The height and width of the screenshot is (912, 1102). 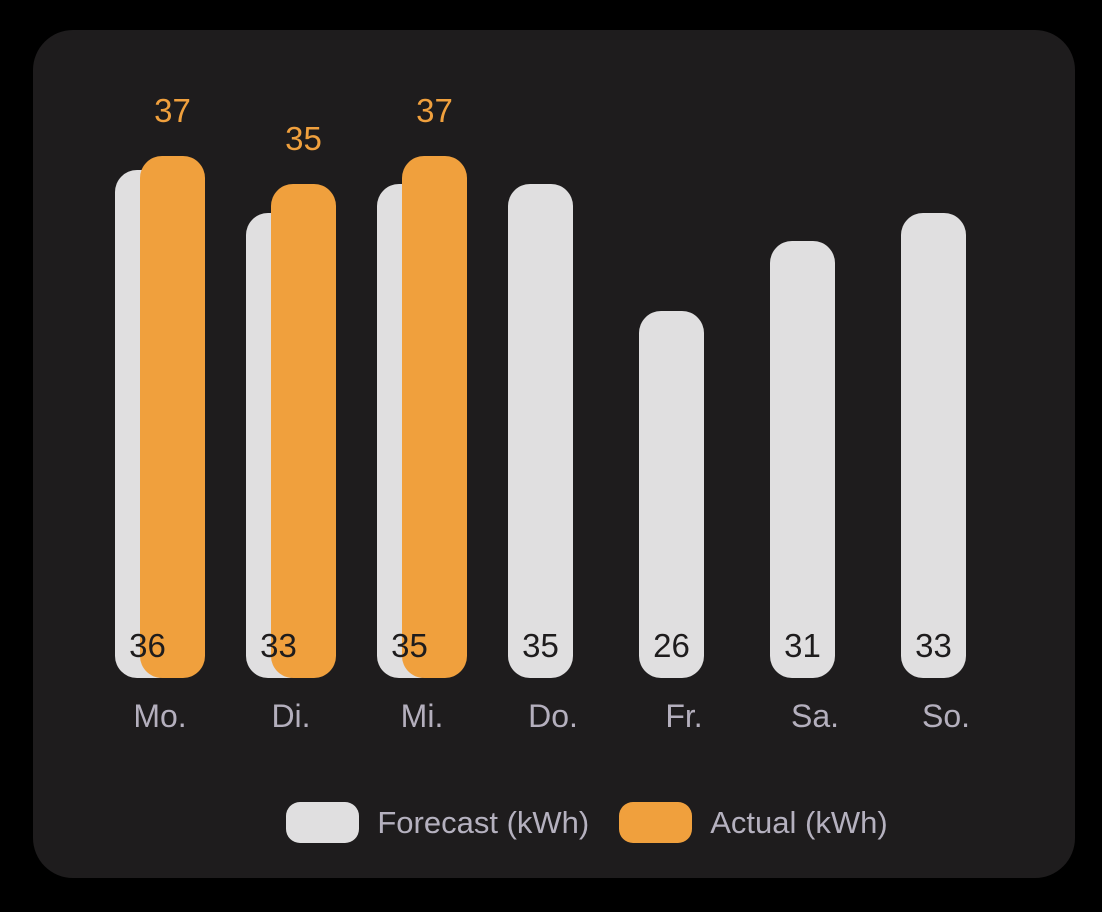 What do you see at coordinates (323, 822) in the screenshot?
I see `forecast-swatch` at bounding box center [323, 822].